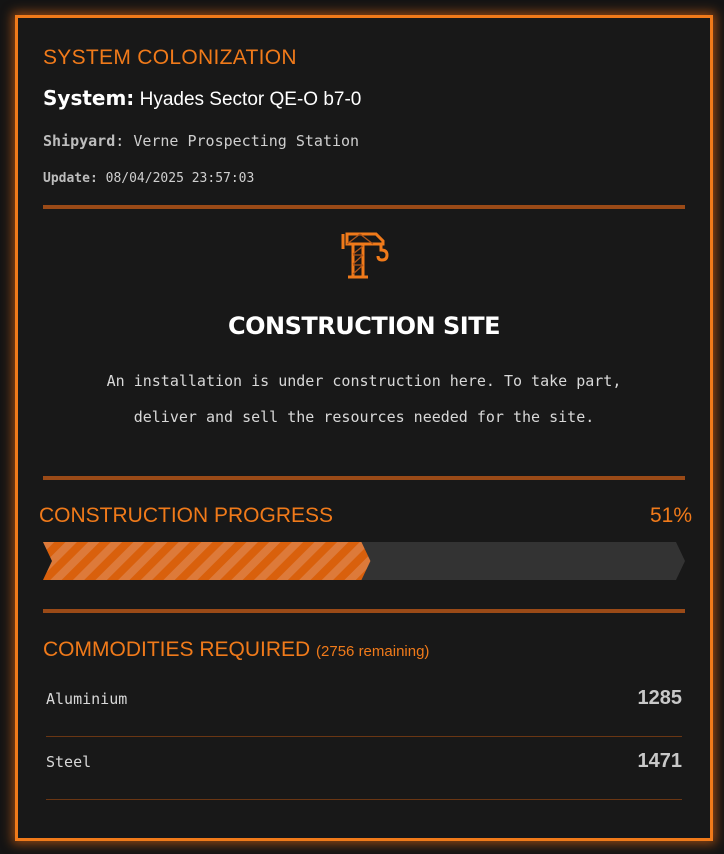 Image resolution: width=724 pixels, height=854 pixels. What do you see at coordinates (660, 698) in the screenshot?
I see `commodity-qty: 1285` at bounding box center [660, 698].